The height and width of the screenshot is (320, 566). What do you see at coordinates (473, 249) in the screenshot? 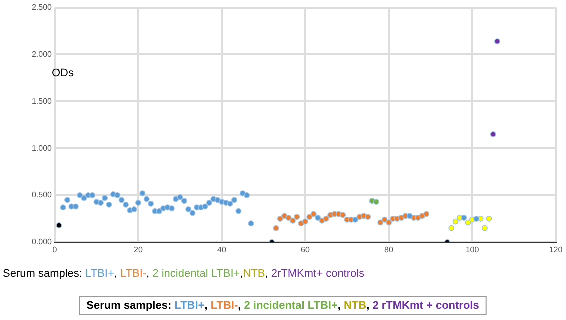
I see `x-tick-label: 100` at bounding box center [473, 249].